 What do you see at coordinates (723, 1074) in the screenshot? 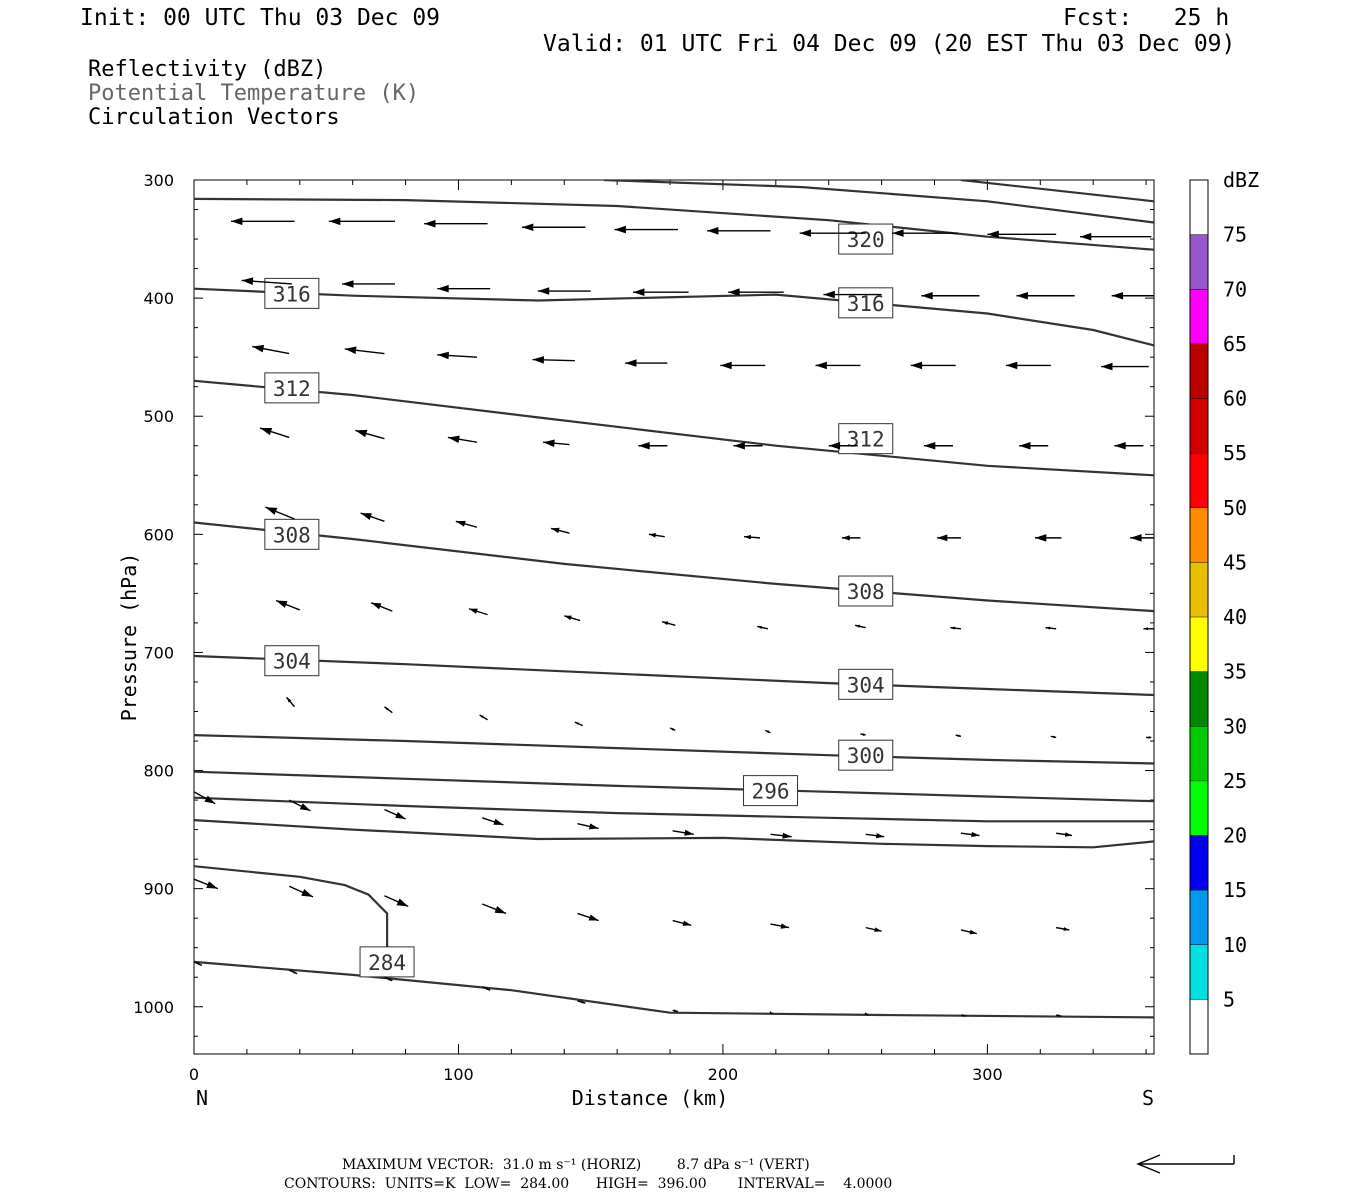
I see `x-tick-label: 200` at bounding box center [723, 1074].